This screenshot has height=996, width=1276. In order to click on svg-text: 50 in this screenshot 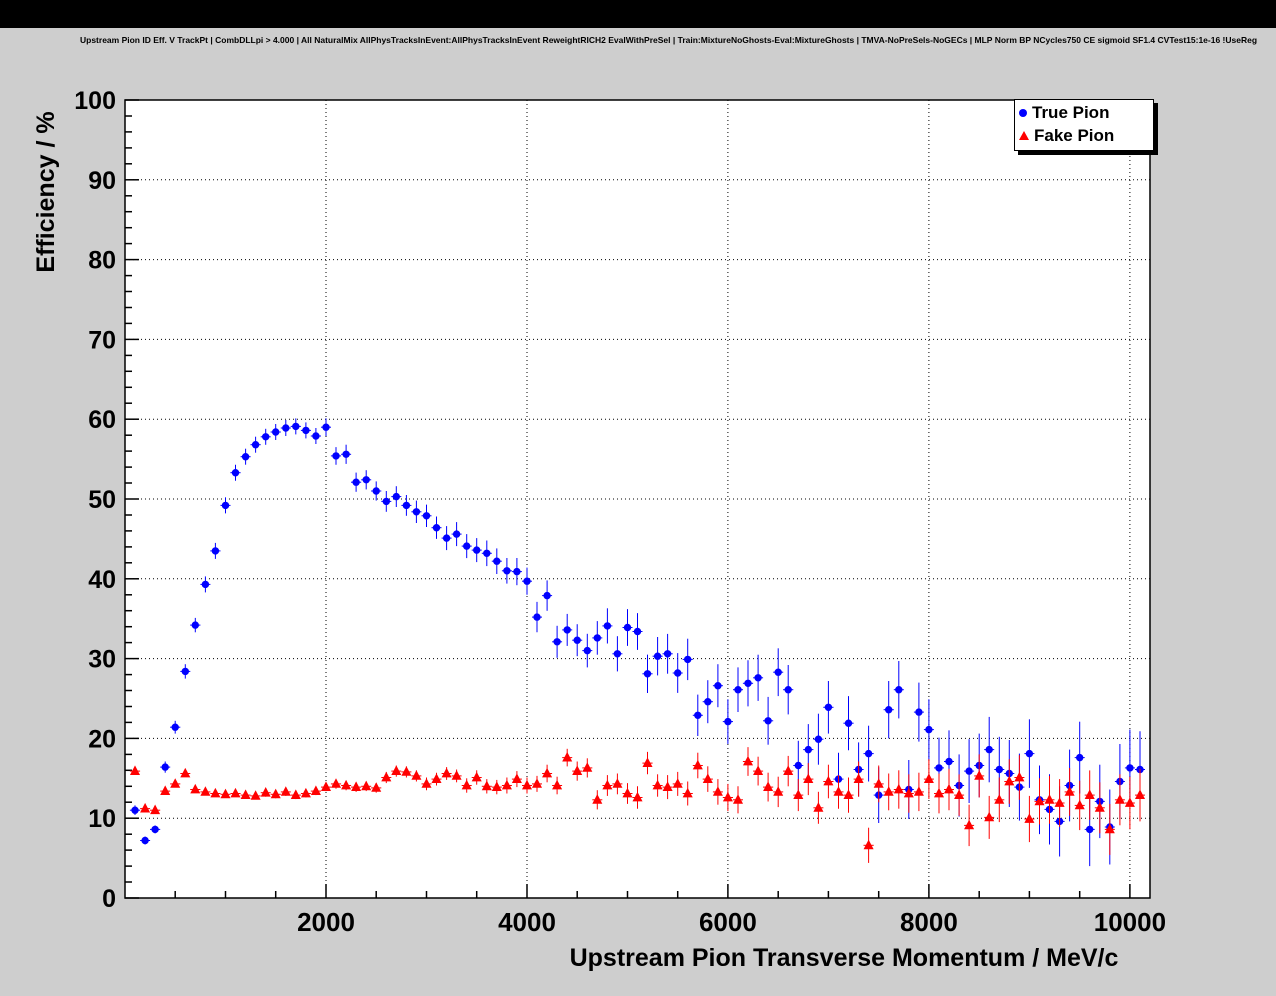, I will do `click(102, 500)`.